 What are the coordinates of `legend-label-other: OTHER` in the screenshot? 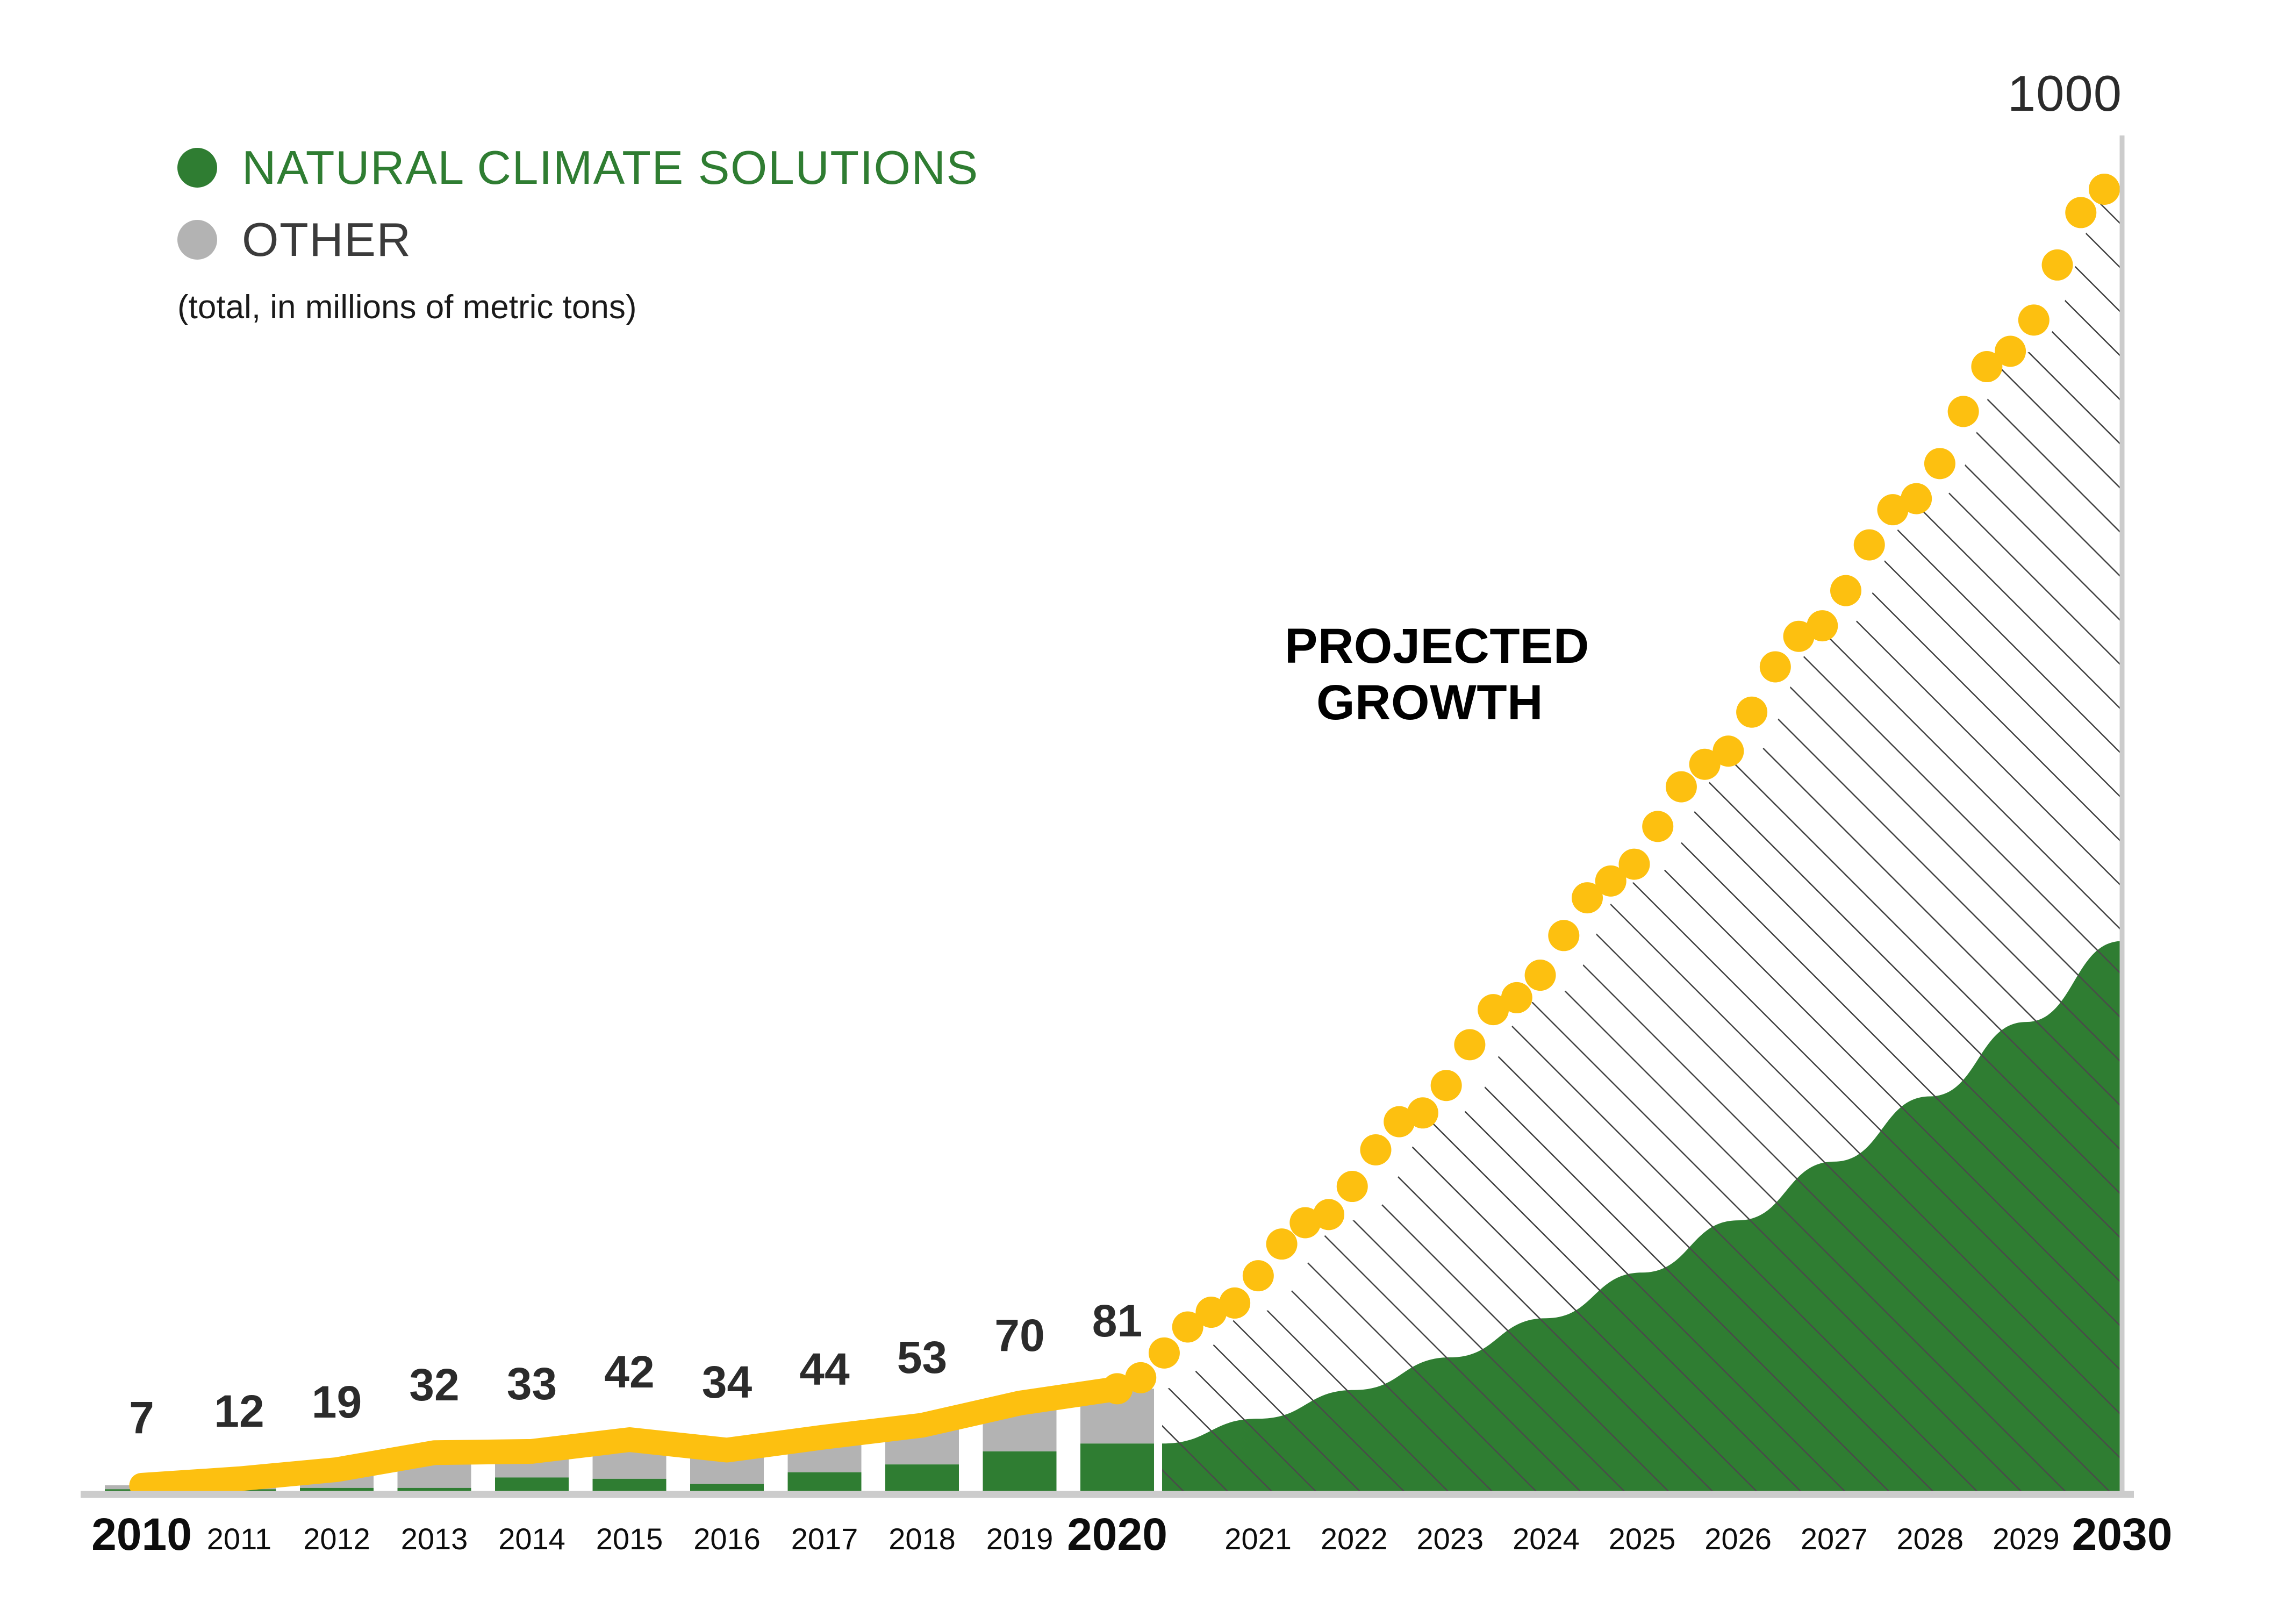 It's located at (327, 239).